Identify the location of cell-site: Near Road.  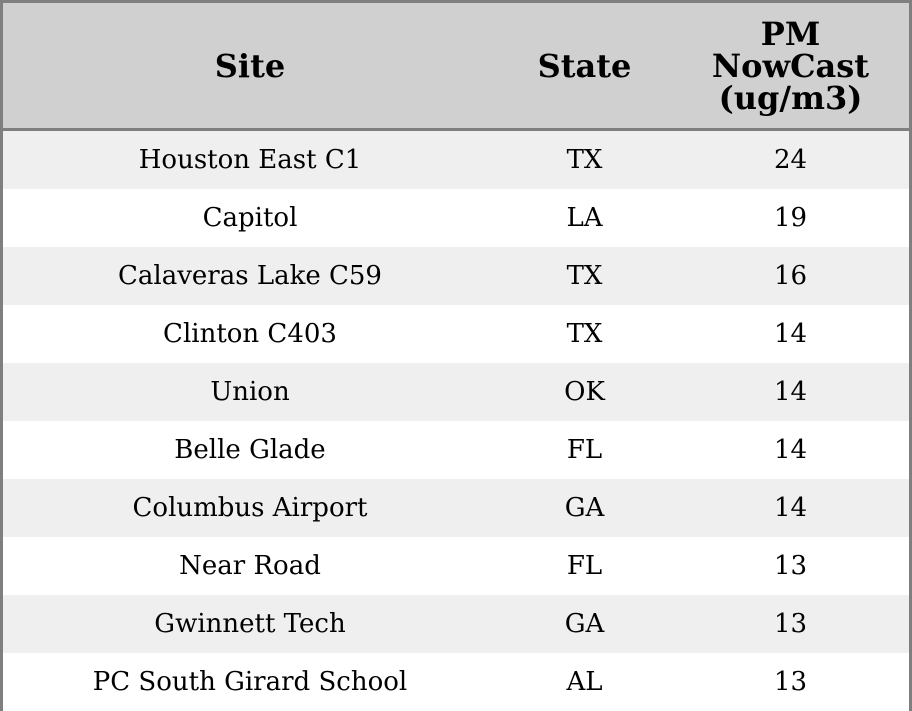
(250, 566).